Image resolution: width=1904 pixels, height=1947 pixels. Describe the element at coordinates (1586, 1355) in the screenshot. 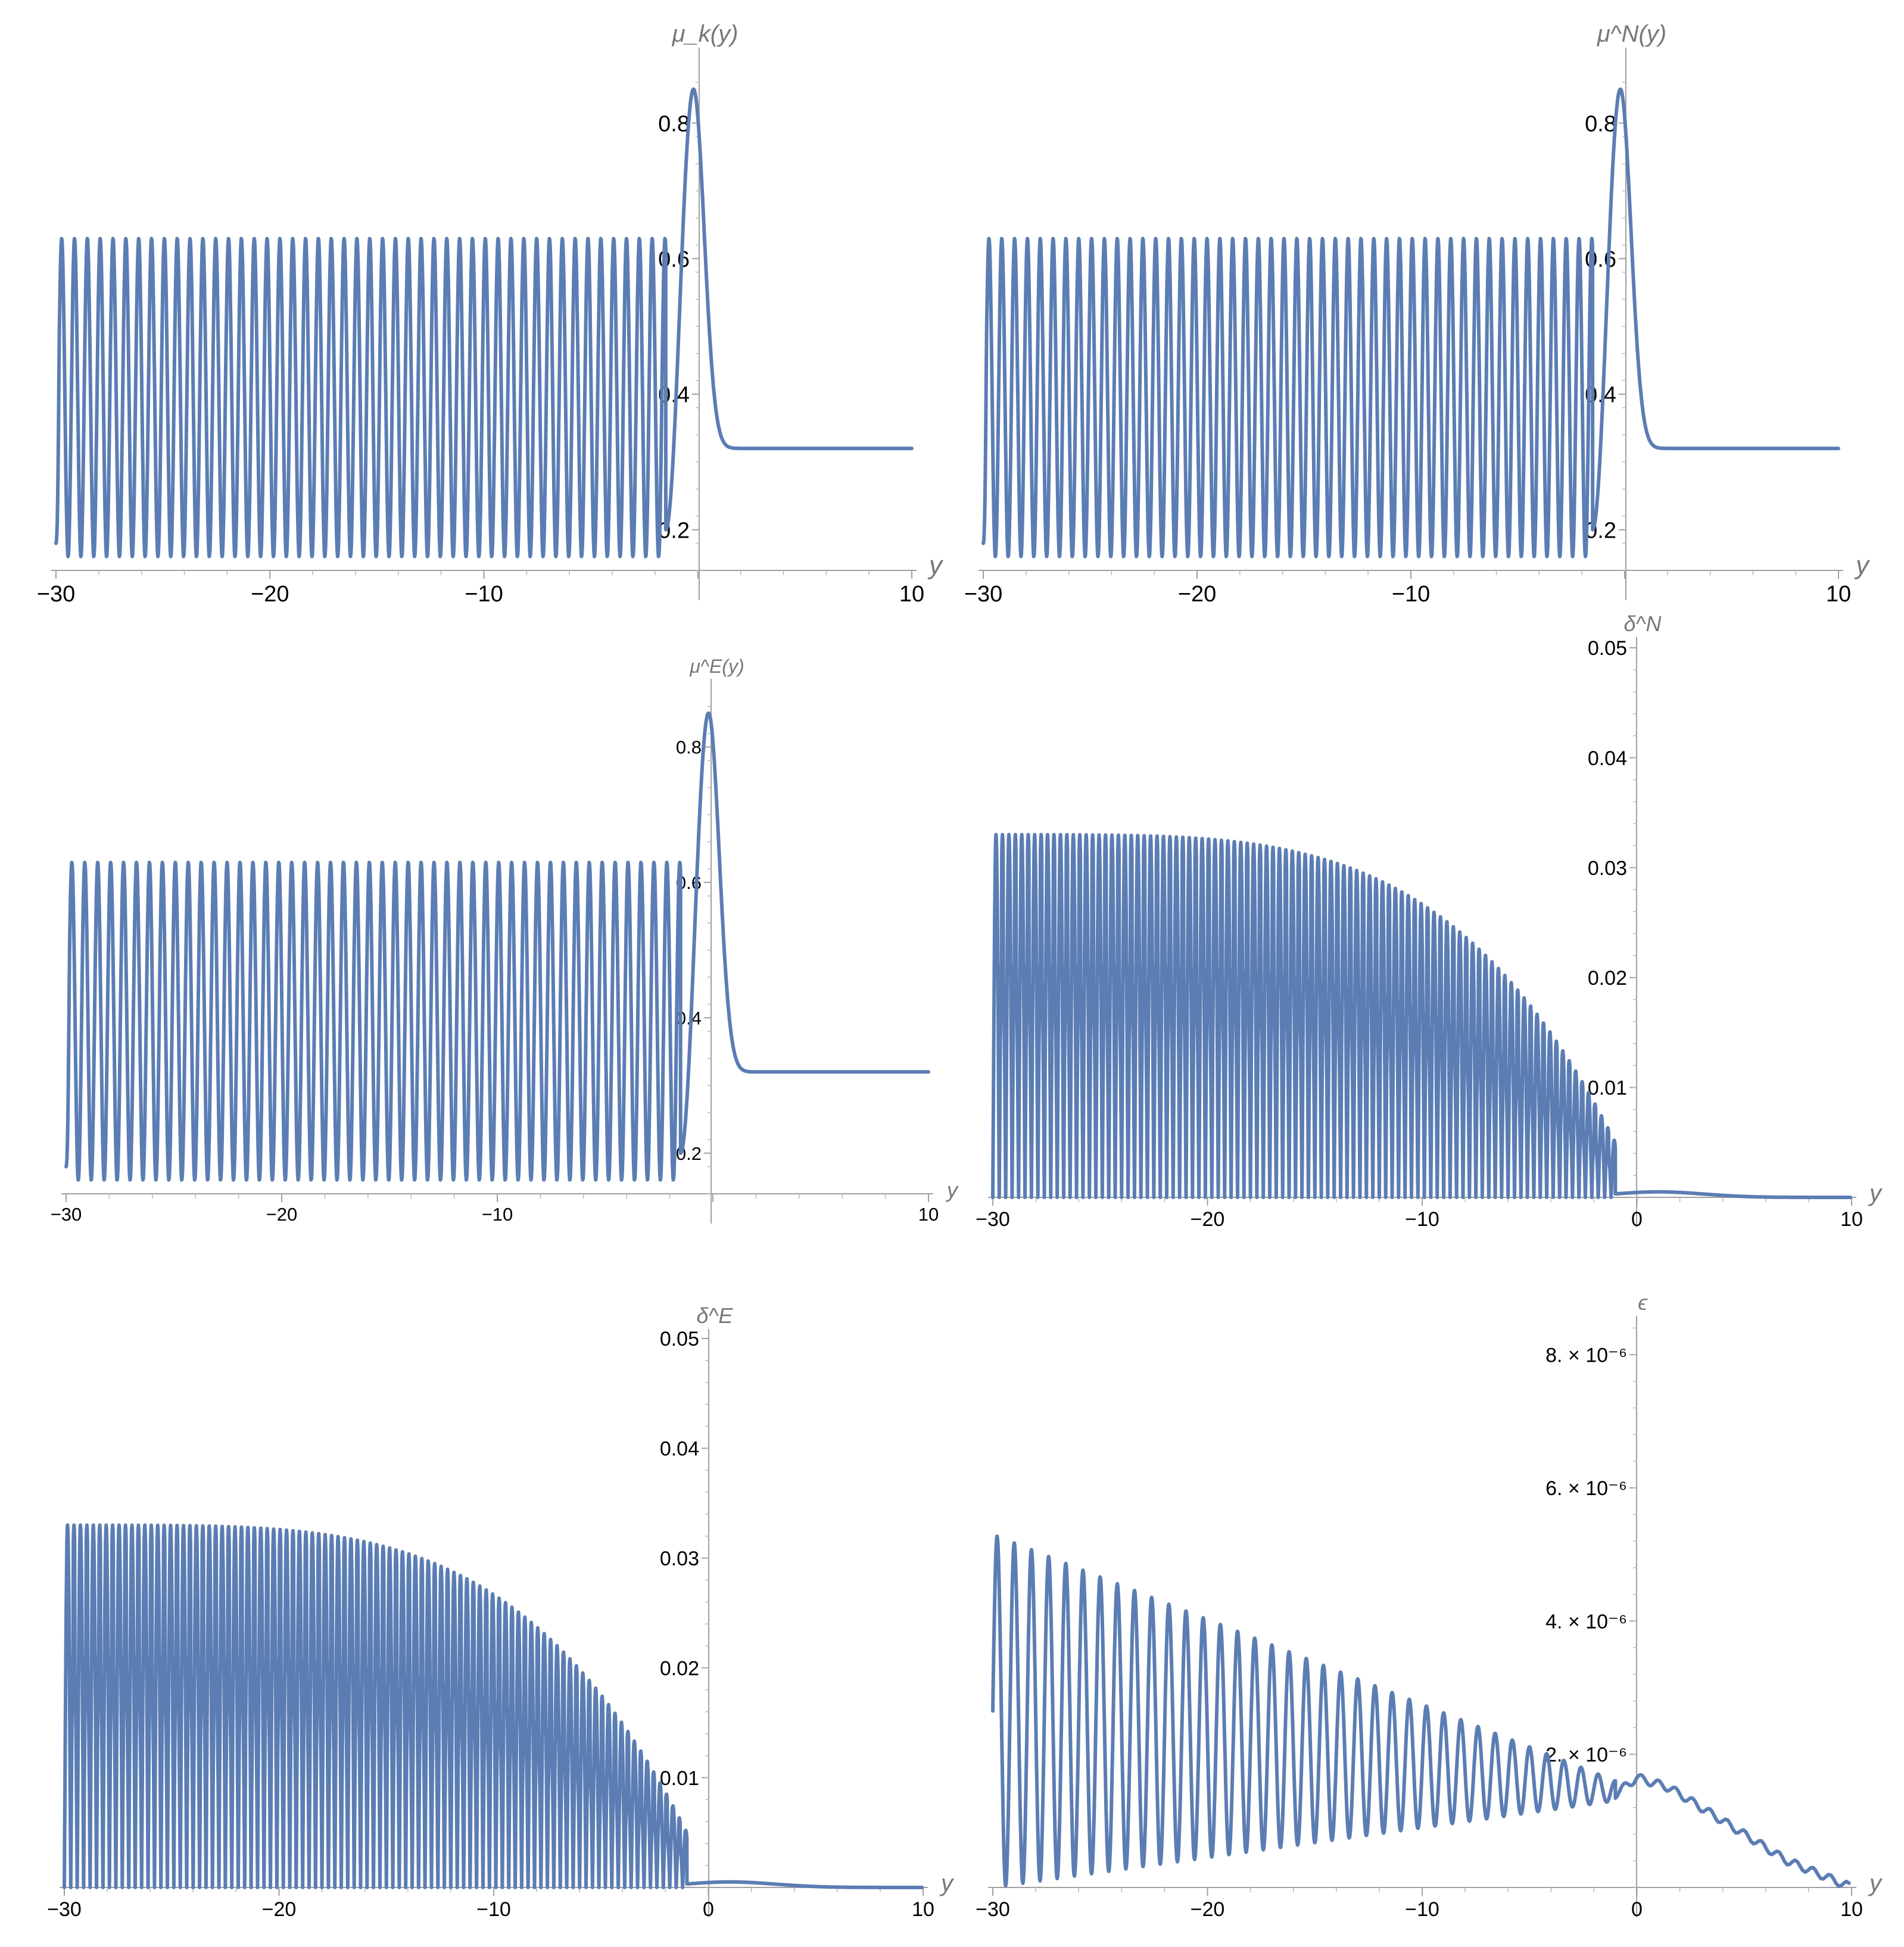

I see `y-tick-label: 8. × 10⁻⁶` at that location.